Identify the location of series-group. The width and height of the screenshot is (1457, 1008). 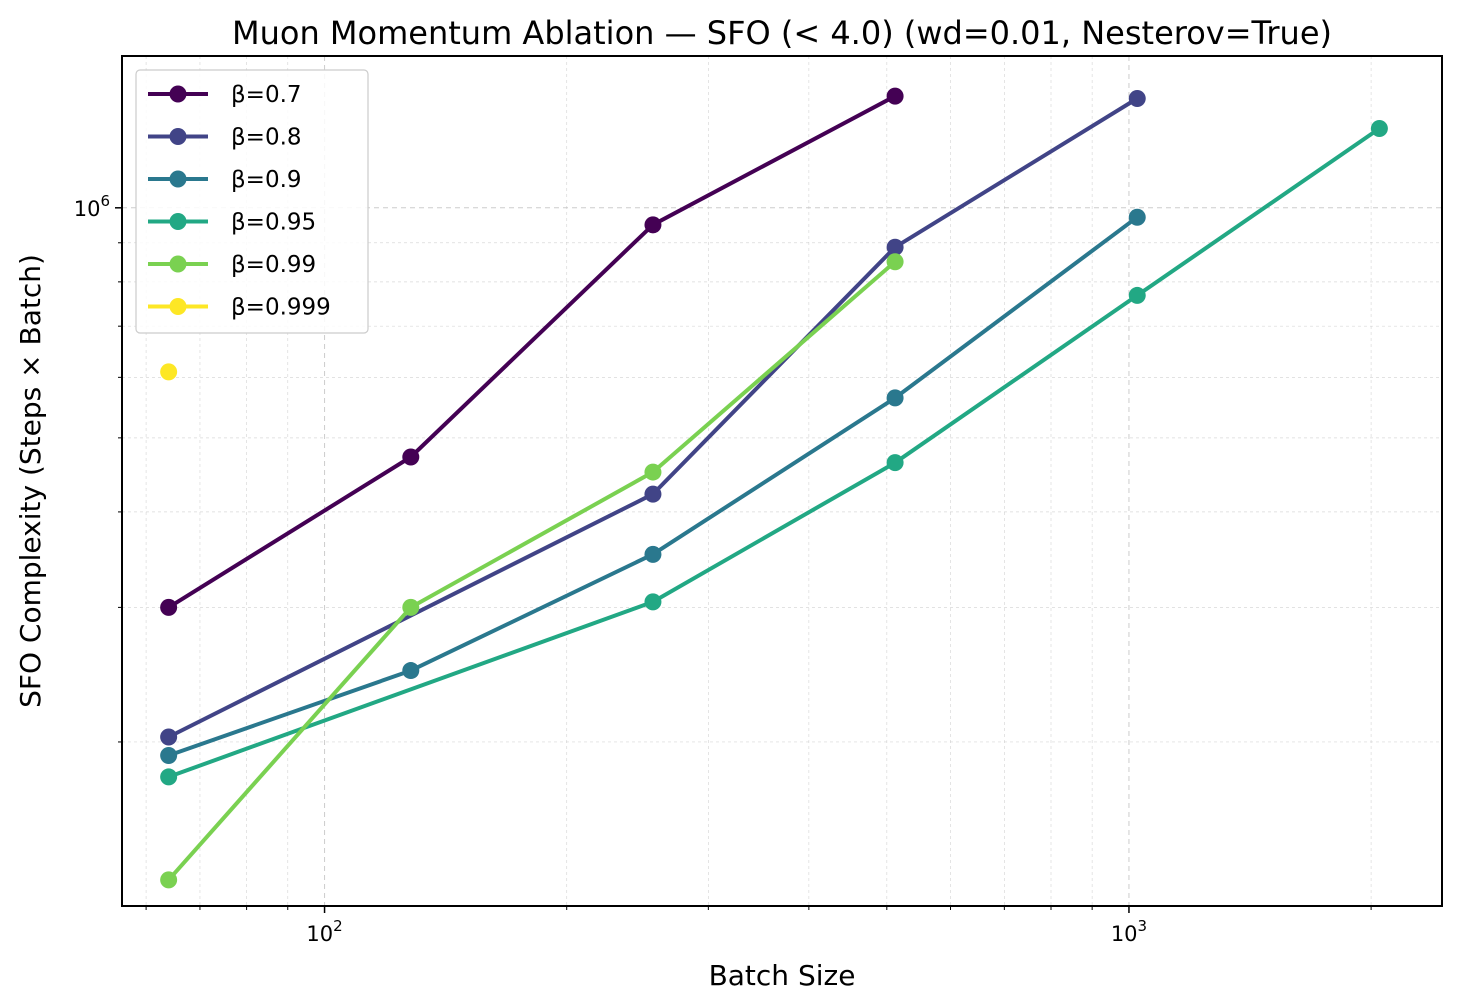
(169, 372).